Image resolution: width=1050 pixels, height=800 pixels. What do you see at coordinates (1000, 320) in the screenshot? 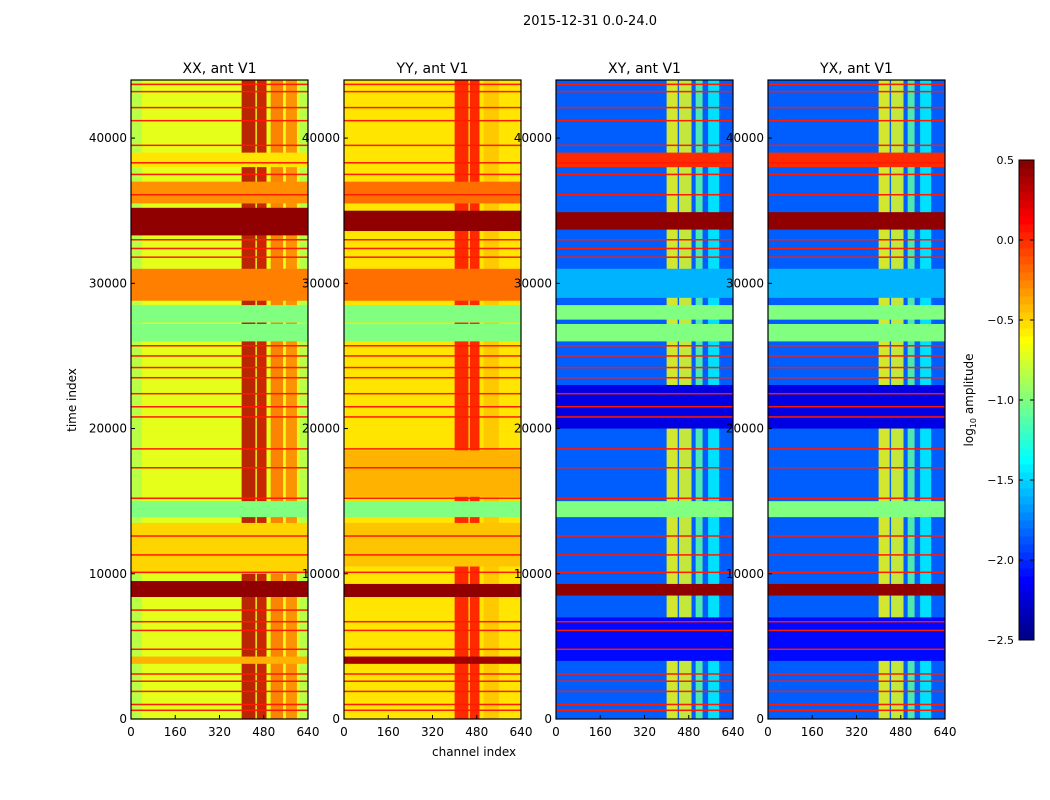
I see `colorbar-tick-label: −0.5` at bounding box center [1000, 320].